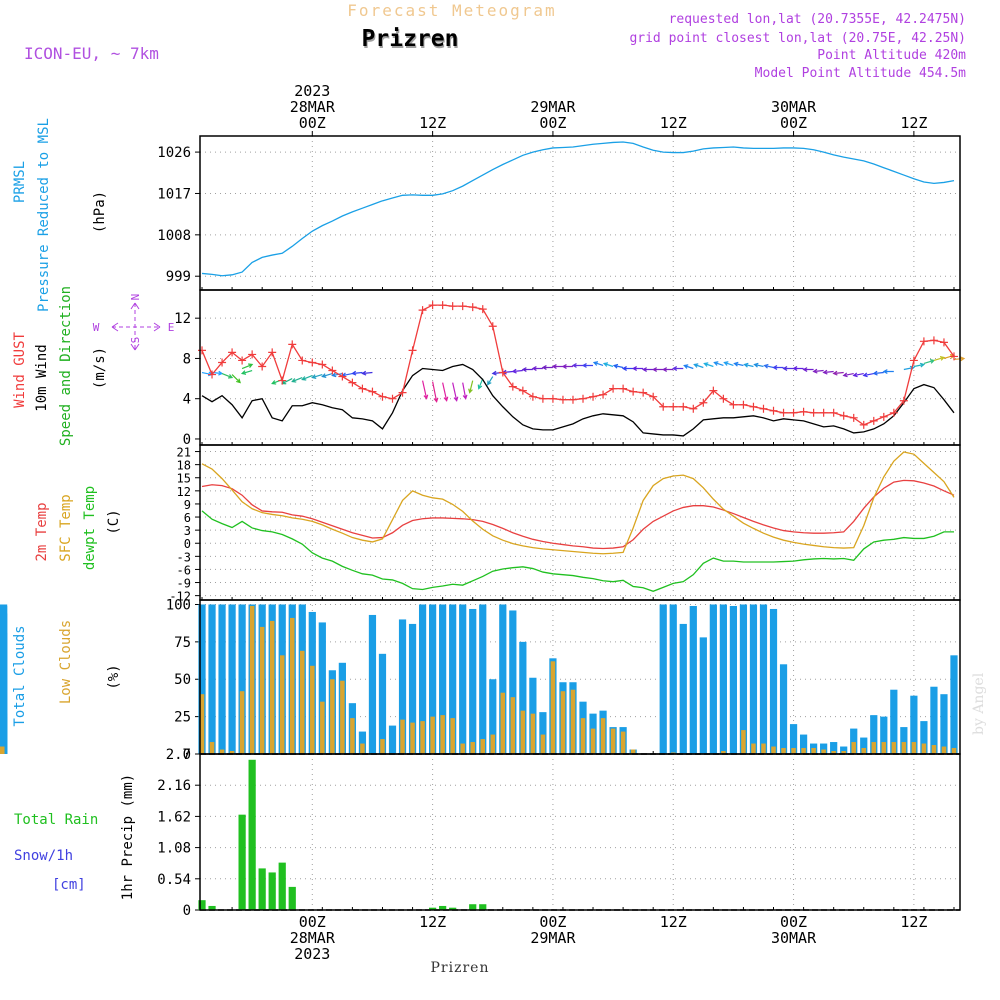 The height and width of the screenshot is (1000, 1000). Describe the element at coordinates (184, 453) in the screenshot. I see `temperature-ytick-label: 21` at that location.